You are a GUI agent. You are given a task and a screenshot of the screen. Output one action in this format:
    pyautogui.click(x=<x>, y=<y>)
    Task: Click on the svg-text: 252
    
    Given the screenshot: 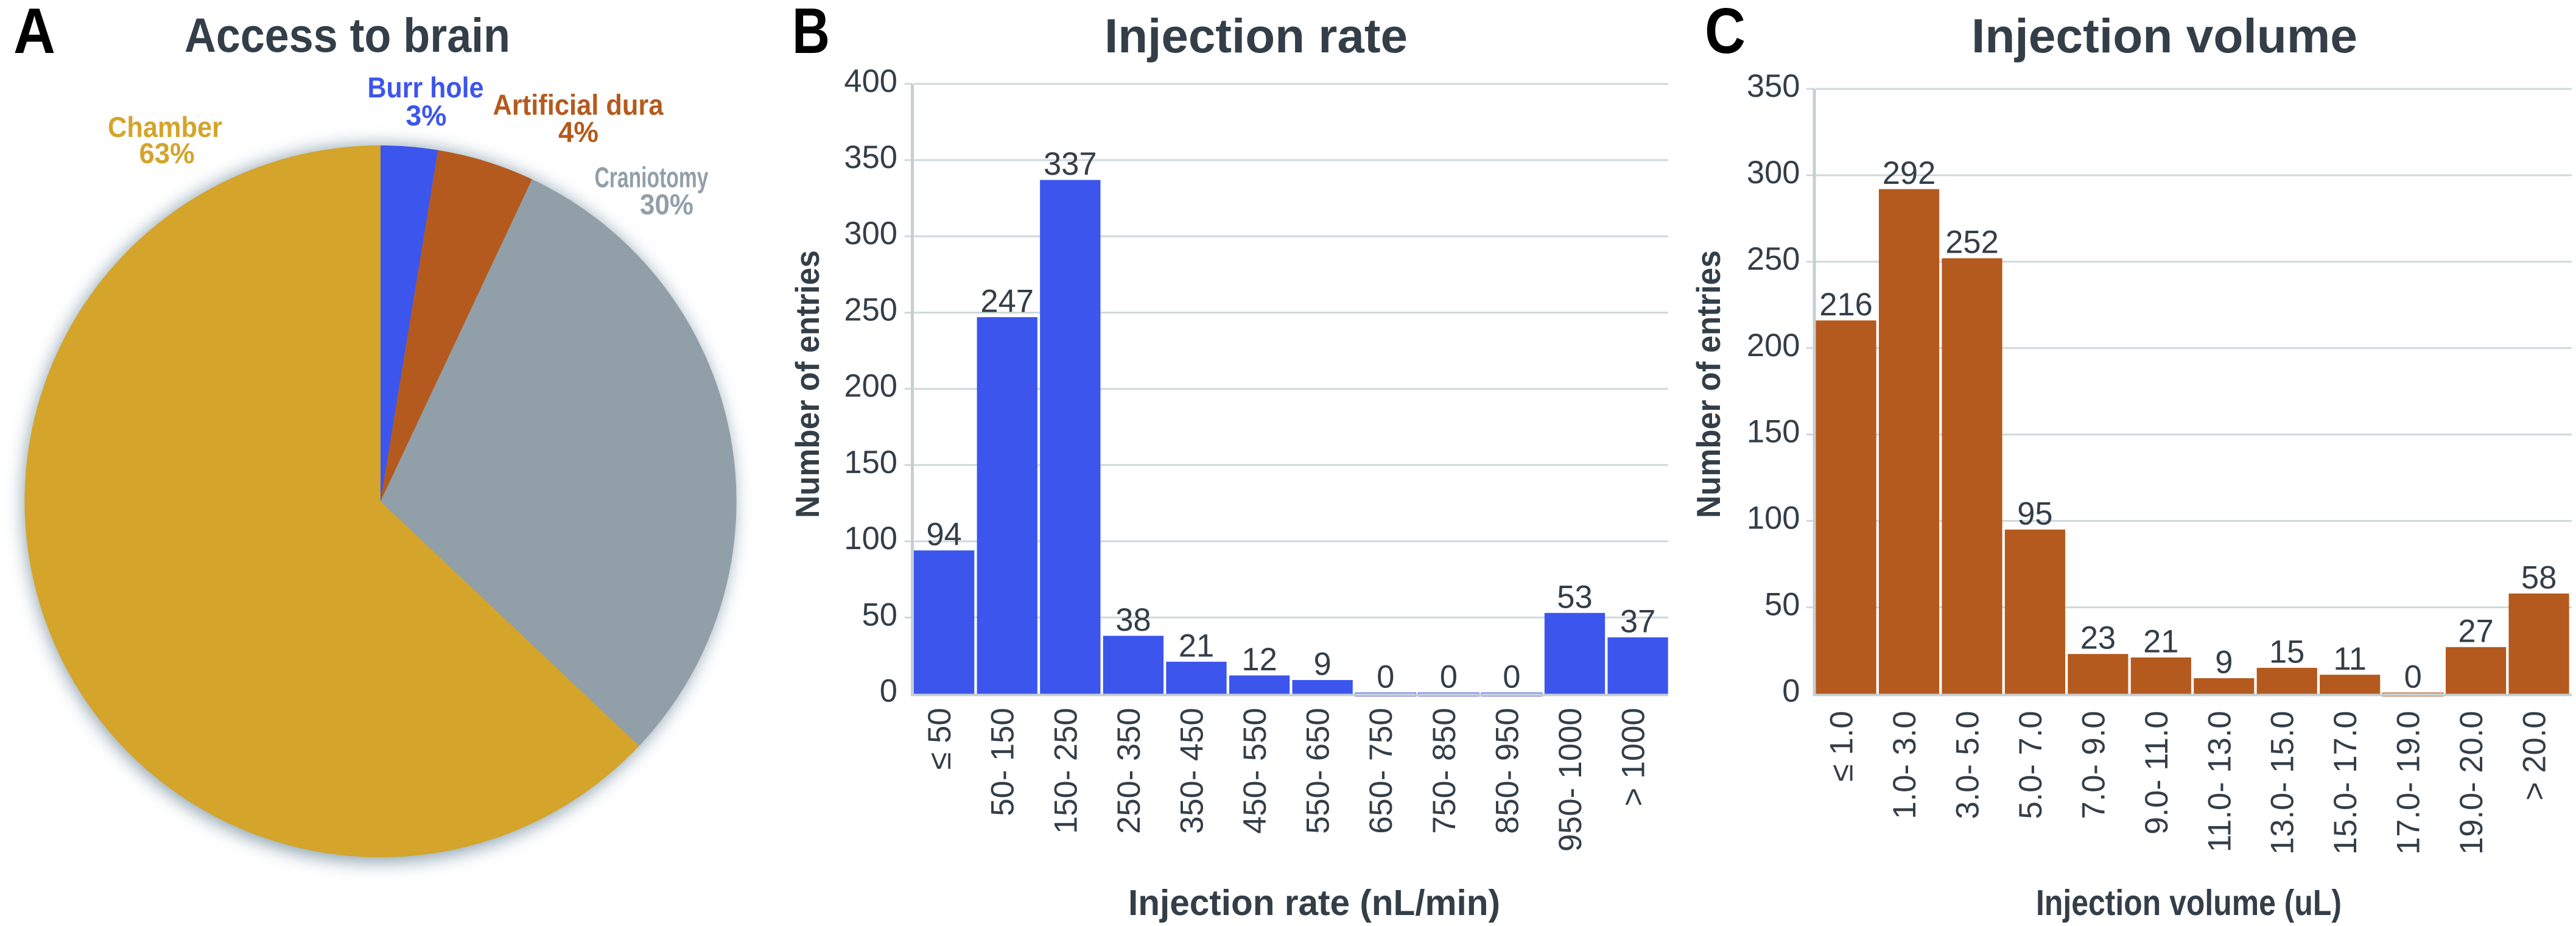 What is the action you would take?
    pyautogui.click(x=1972, y=243)
    